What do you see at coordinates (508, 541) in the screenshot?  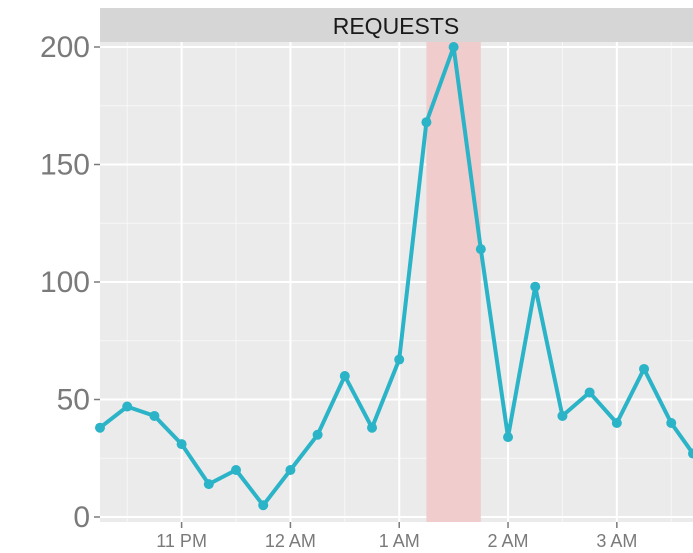 I see `x-tick-label: 2 AM` at bounding box center [508, 541].